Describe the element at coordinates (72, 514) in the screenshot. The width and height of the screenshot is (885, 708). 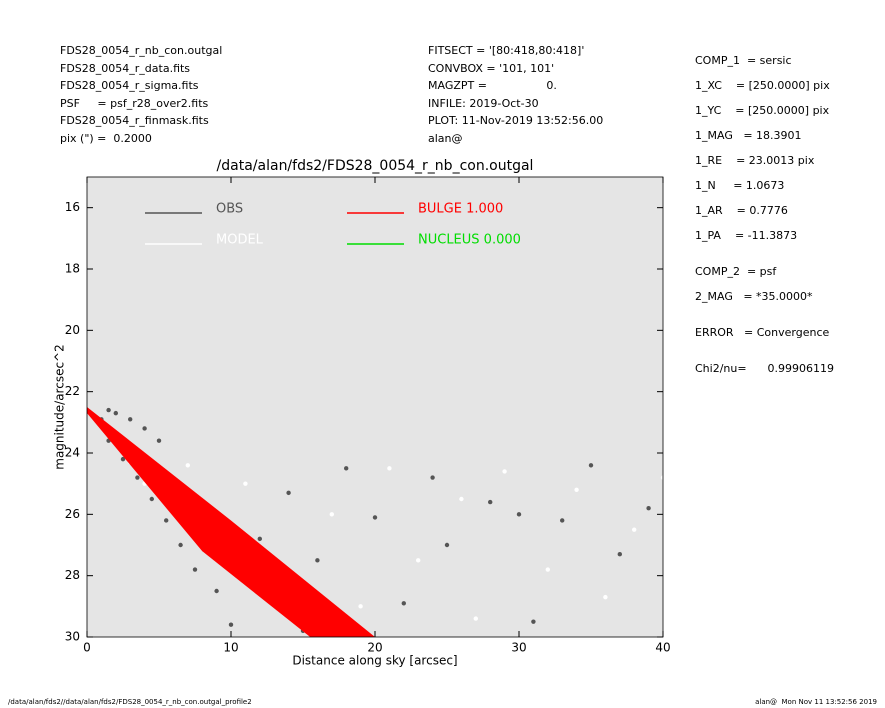
I see `y-tick-label: 26` at that location.